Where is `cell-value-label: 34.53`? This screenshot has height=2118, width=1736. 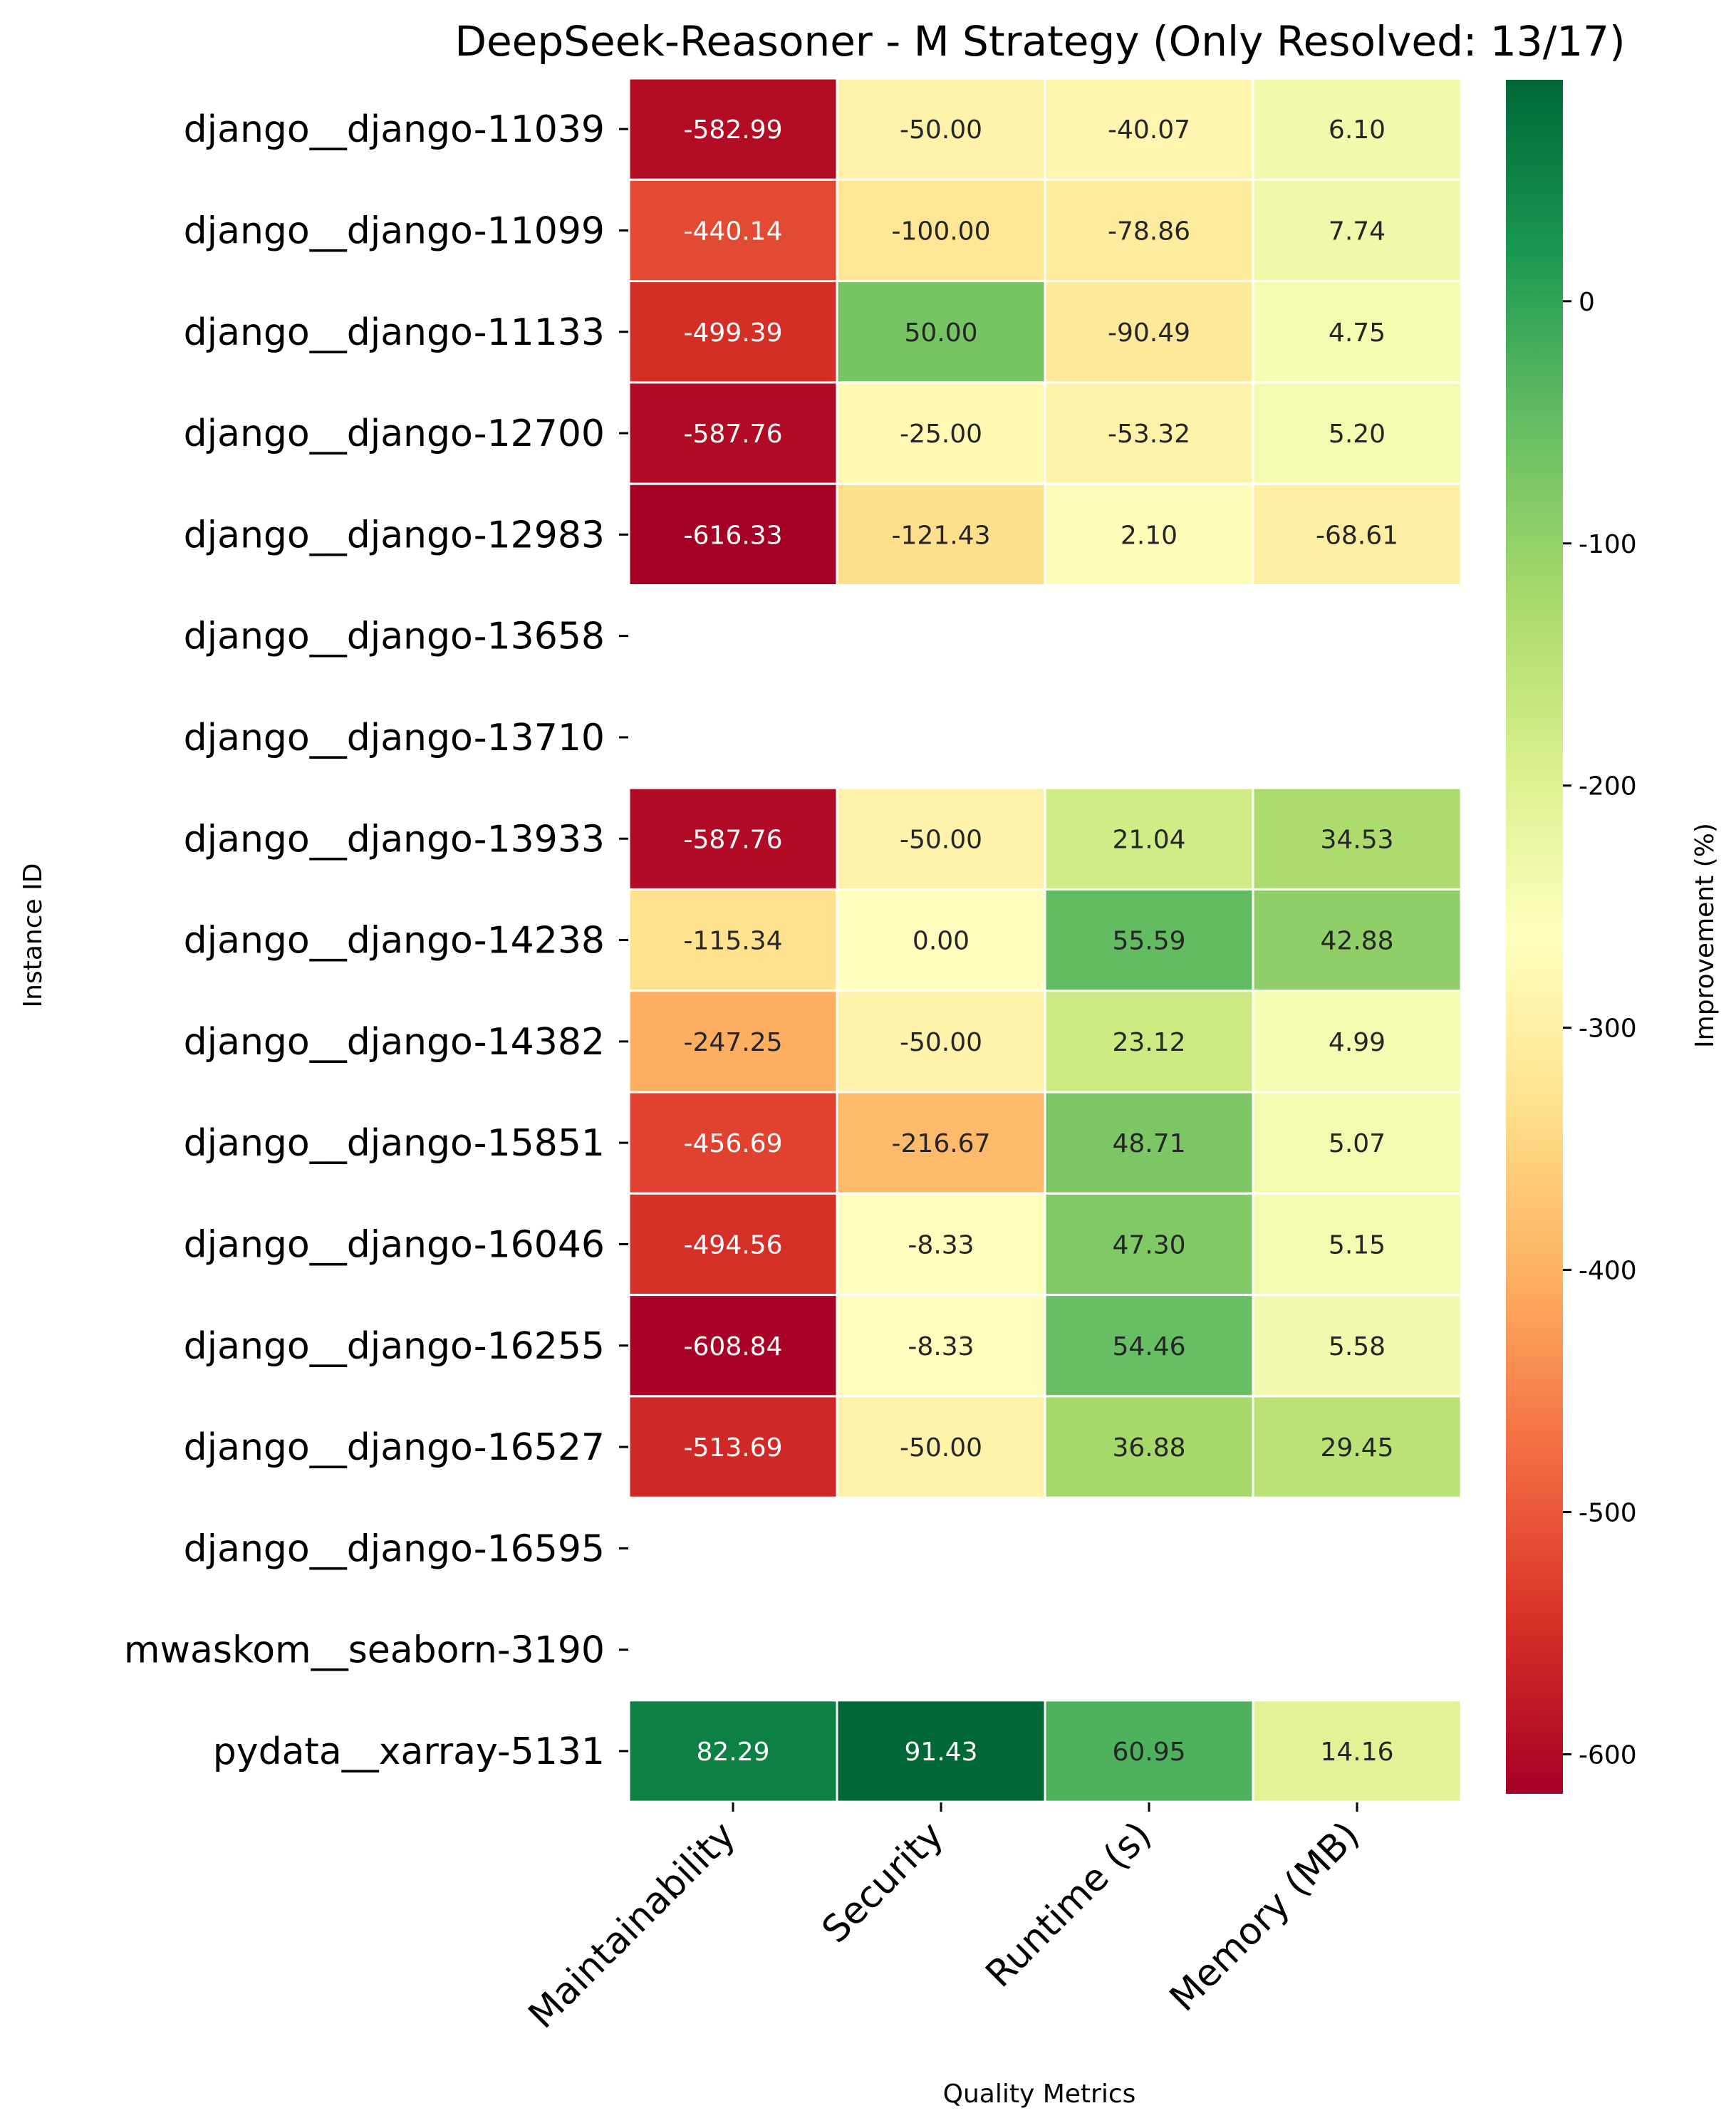
cell-value-label: 34.53 is located at coordinates (1357, 840).